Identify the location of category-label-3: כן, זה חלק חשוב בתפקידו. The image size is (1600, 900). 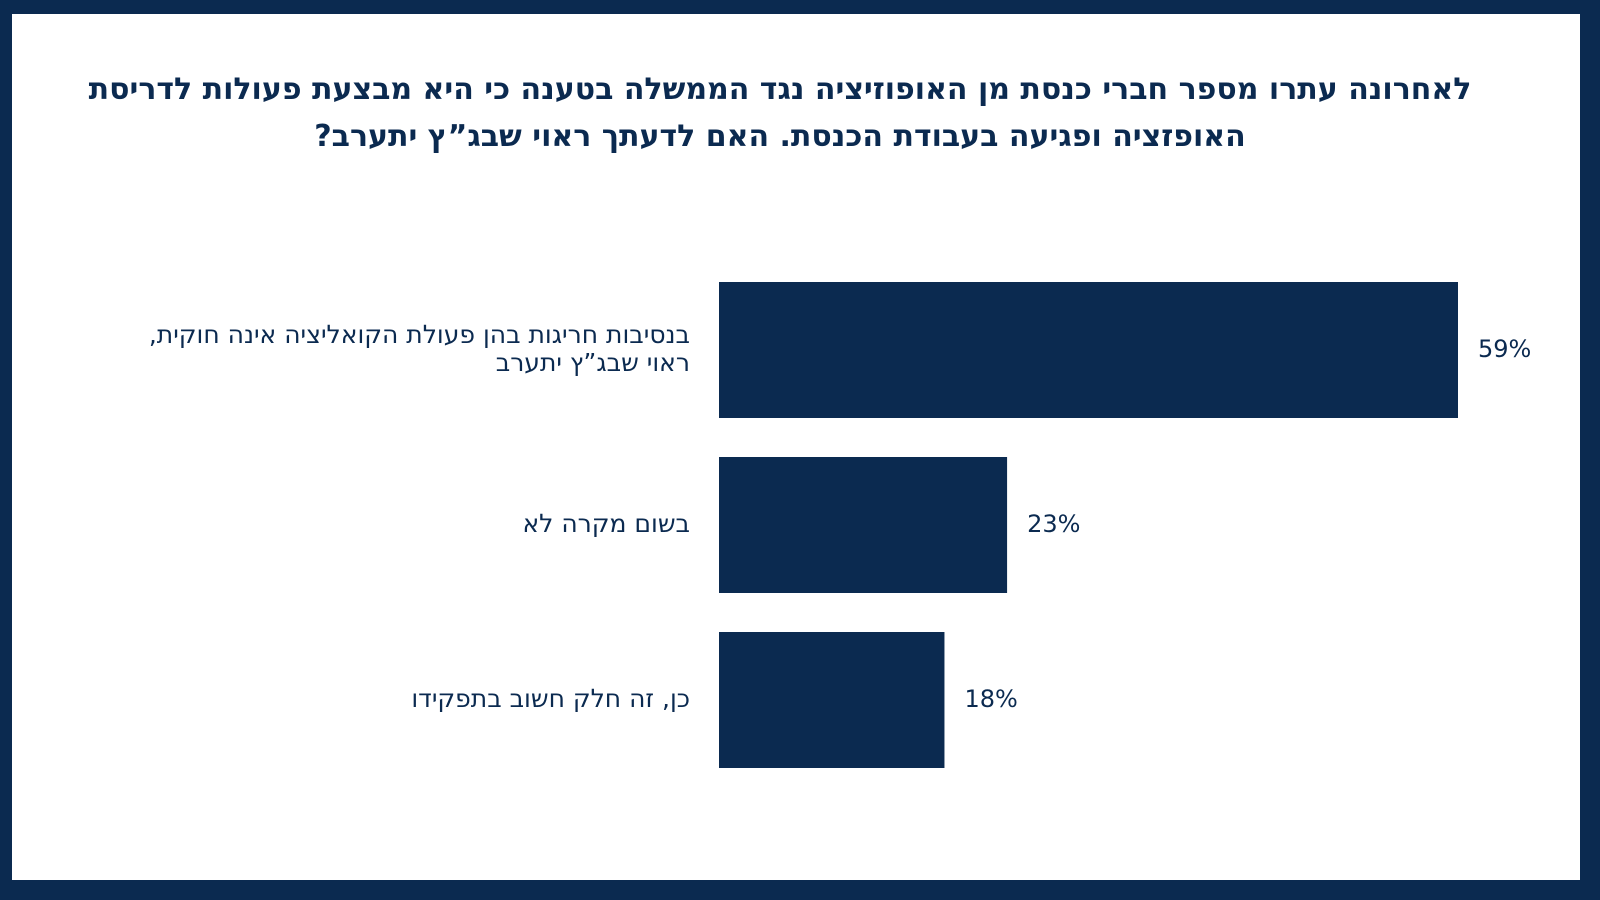
(550, 698).